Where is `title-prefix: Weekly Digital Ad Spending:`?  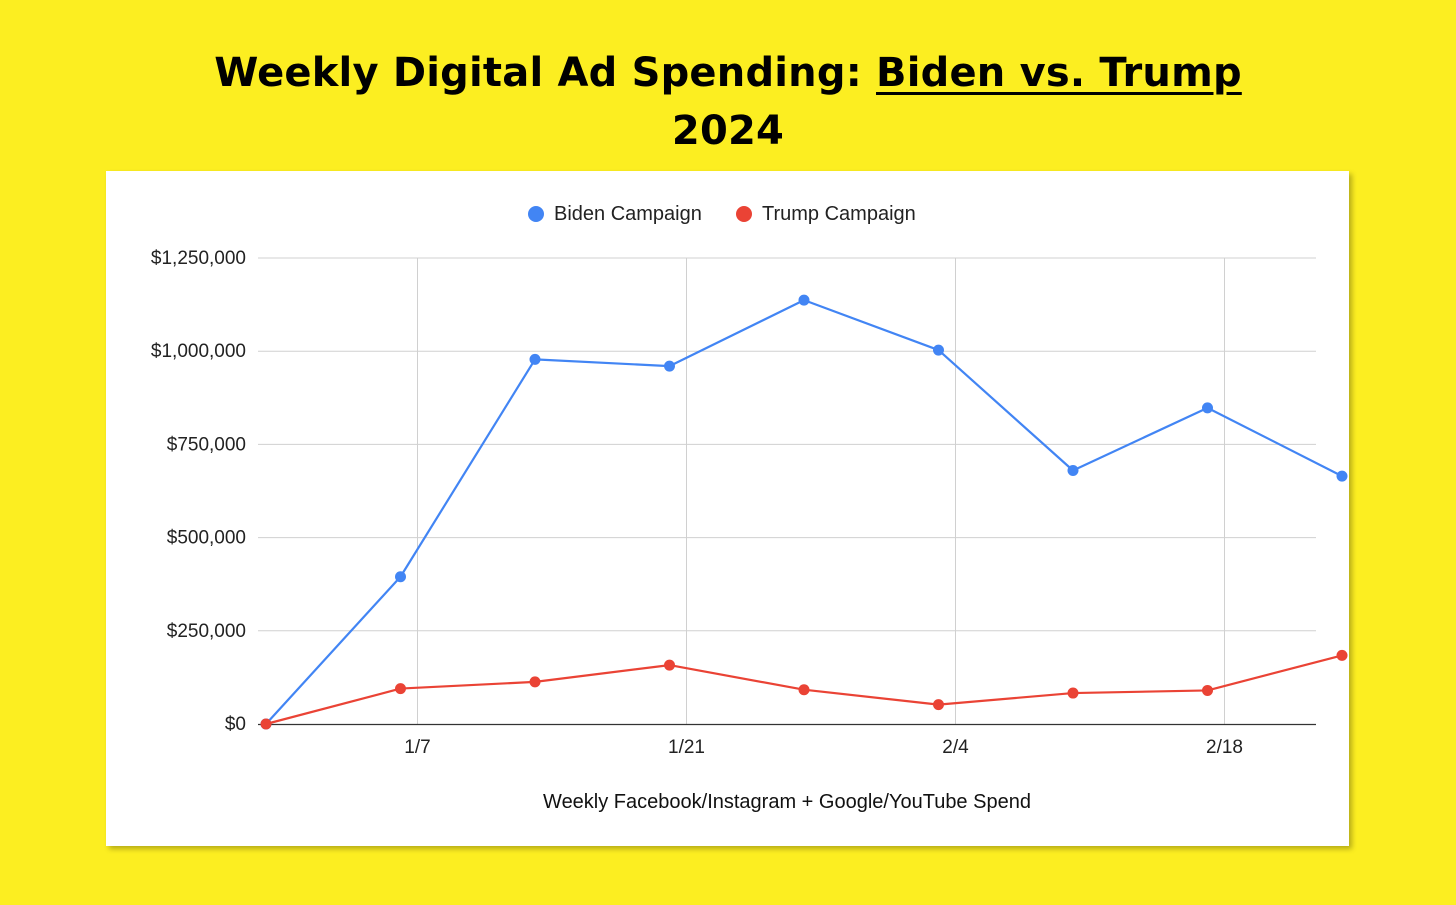
title-prefix: Weekly Digital Ad Spending: is located at coordinates (545, 73).